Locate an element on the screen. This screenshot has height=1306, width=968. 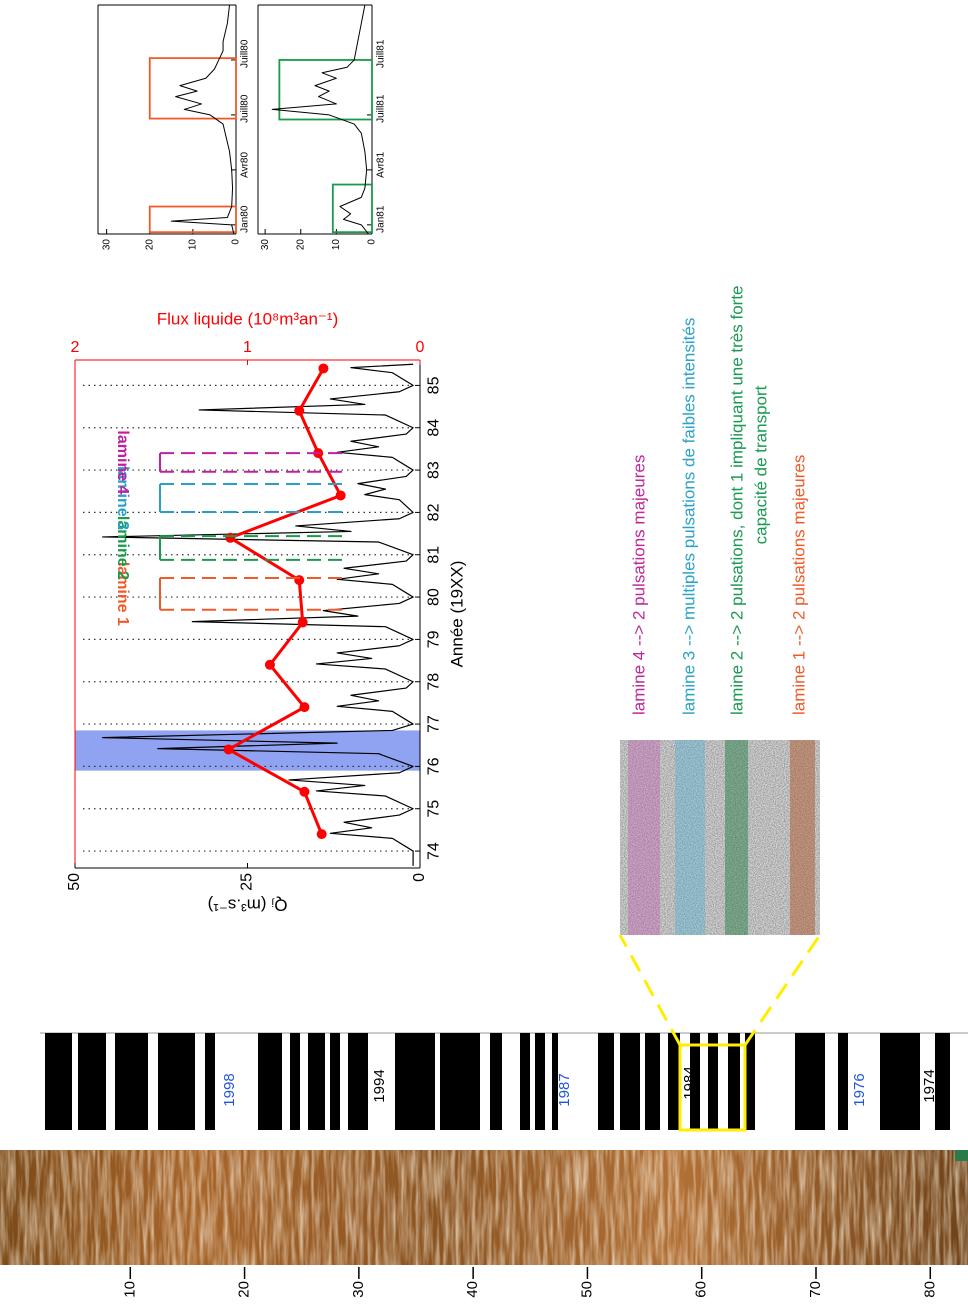
y-axis-label: Qⱼ (m³.s⁻¹) is located at coordinates (248, 905).